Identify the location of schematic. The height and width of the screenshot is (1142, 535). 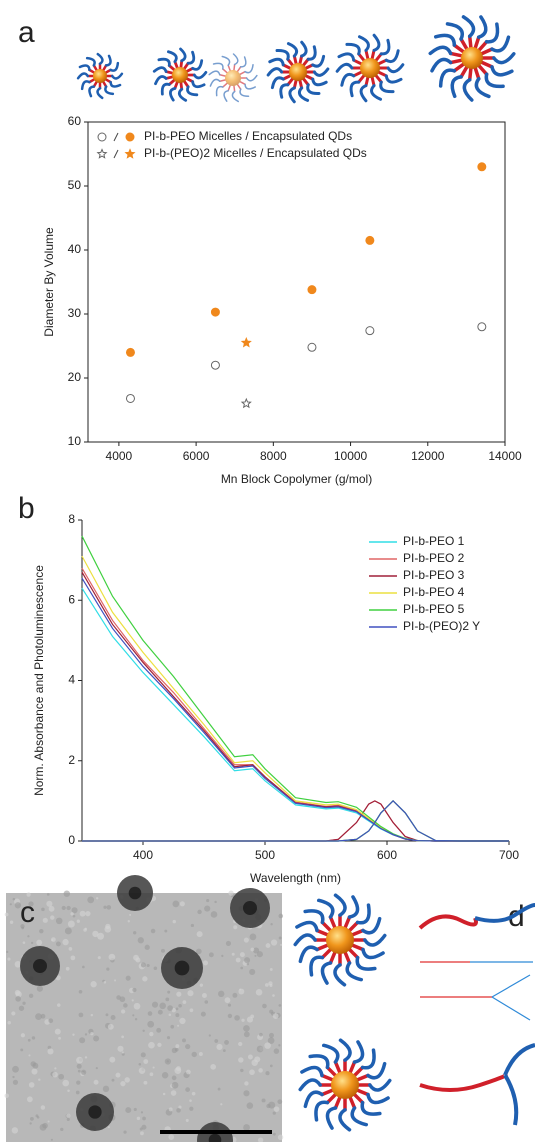
(477, 1015).